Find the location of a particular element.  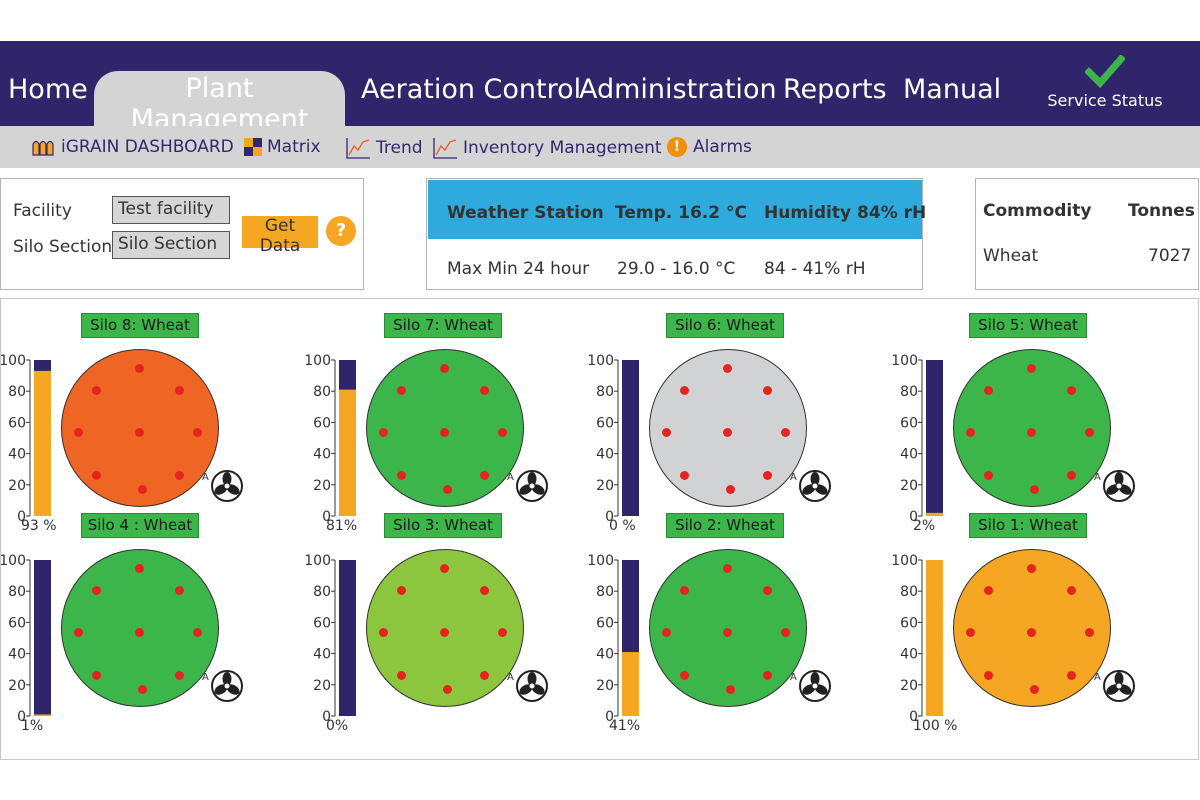

nav-aeration-control: Aeration Control is located at coordinates (471, 89).